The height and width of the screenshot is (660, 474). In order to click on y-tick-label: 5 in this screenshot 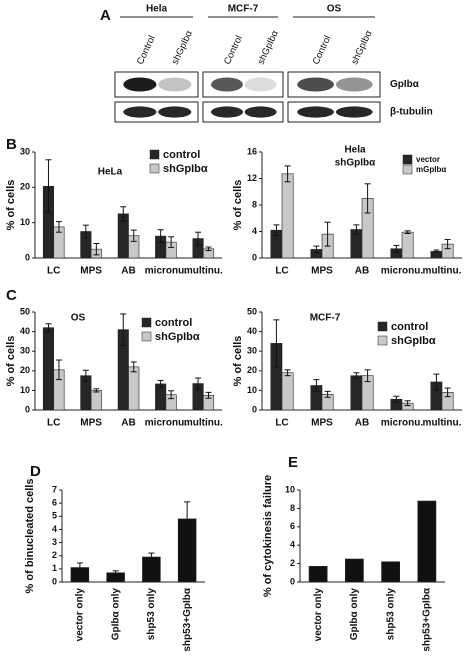, I will do `click(54, 516)`.